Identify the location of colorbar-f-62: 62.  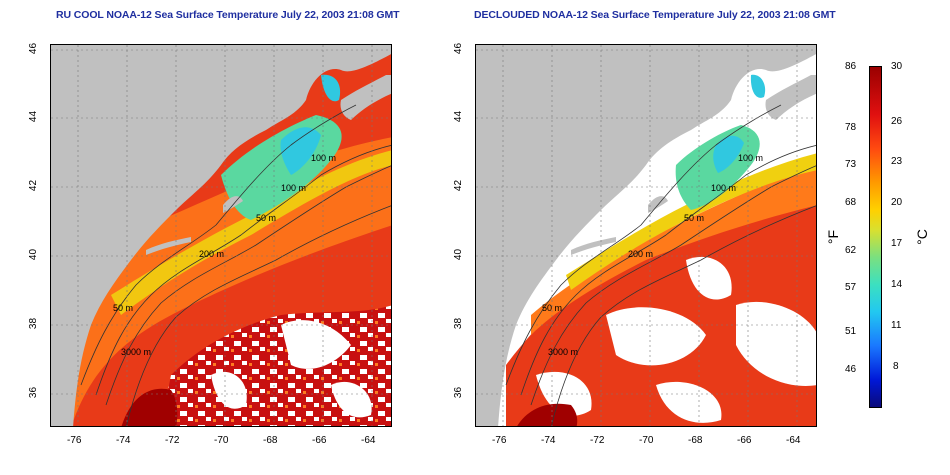
(851, 250).